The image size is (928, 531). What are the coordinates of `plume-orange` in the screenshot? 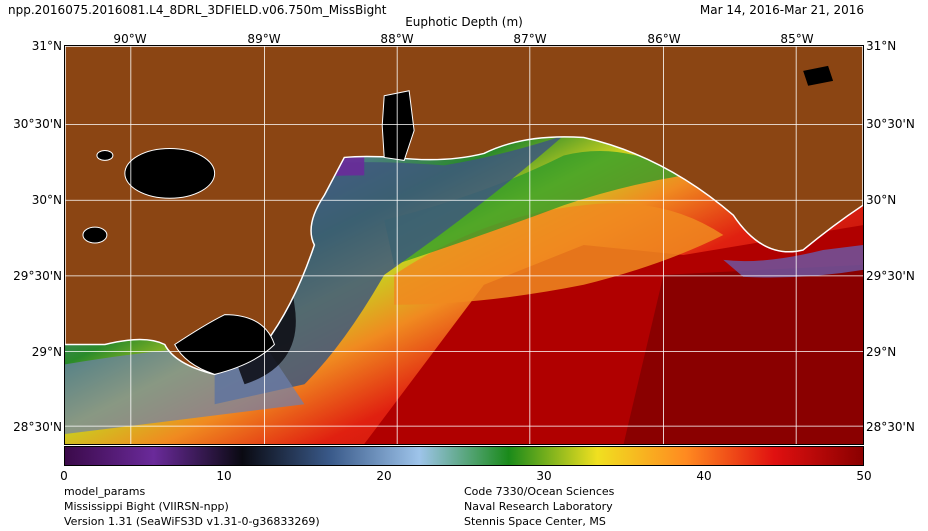 It's located at (559, 254).